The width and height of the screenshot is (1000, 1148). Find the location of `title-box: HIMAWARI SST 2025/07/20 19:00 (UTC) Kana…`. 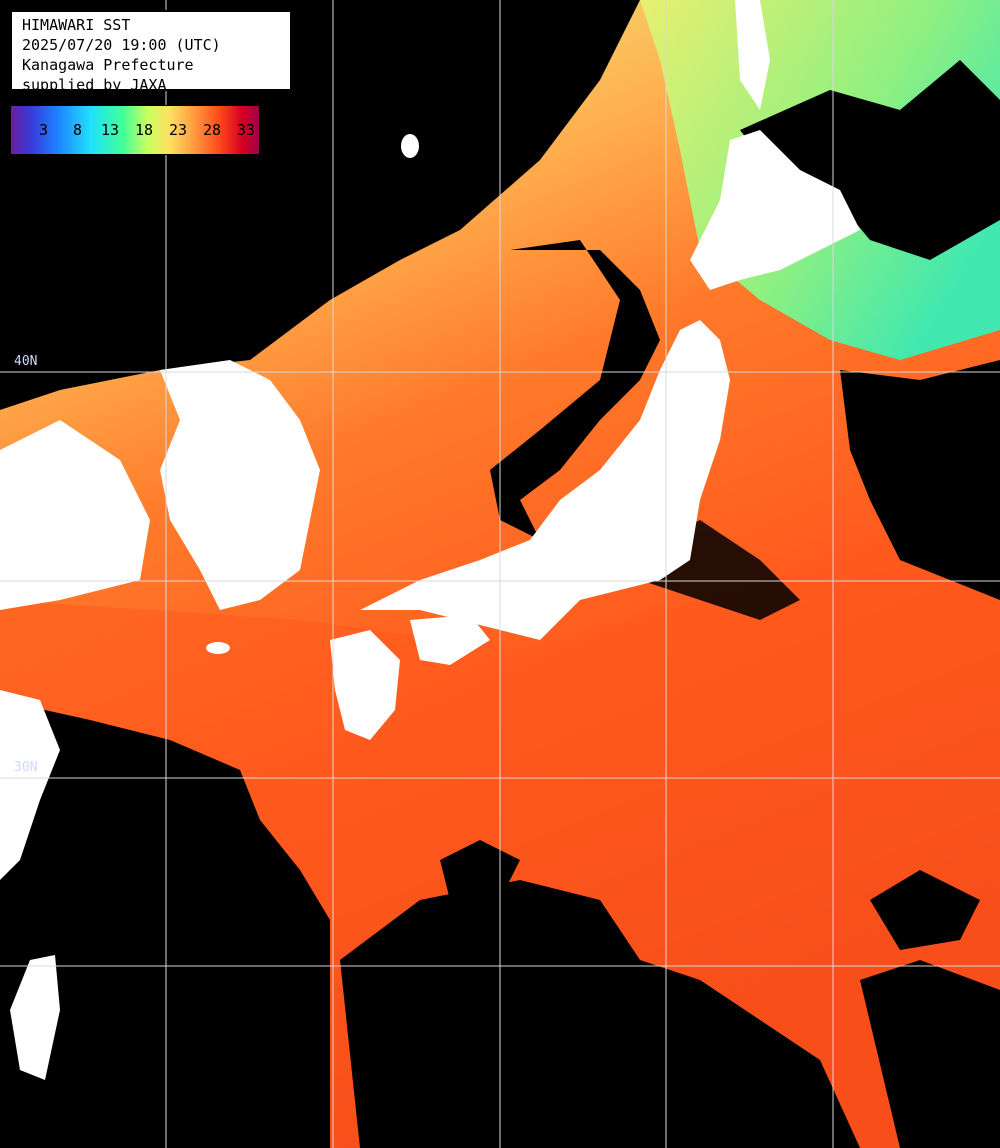

title-box: HIMAWARI SST 2025/07/20 19:00 (UTC) Kana… is located at coordinates (151, 52).